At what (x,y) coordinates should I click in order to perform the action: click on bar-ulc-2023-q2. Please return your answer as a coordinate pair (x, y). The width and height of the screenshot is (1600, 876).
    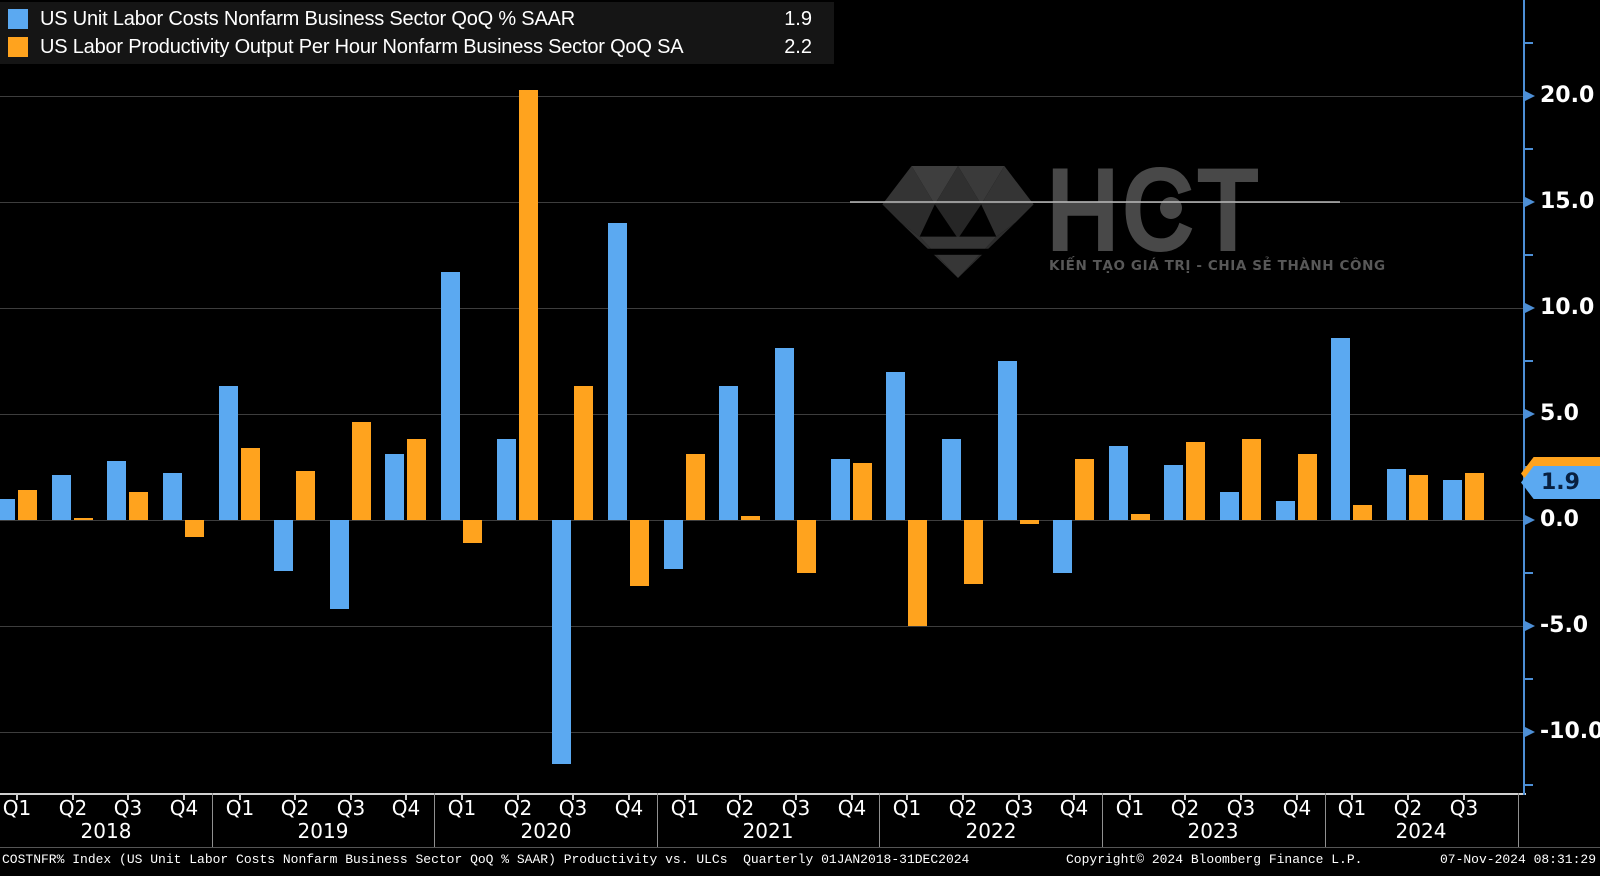
    Looking at the image, I should click on (1173, 492).